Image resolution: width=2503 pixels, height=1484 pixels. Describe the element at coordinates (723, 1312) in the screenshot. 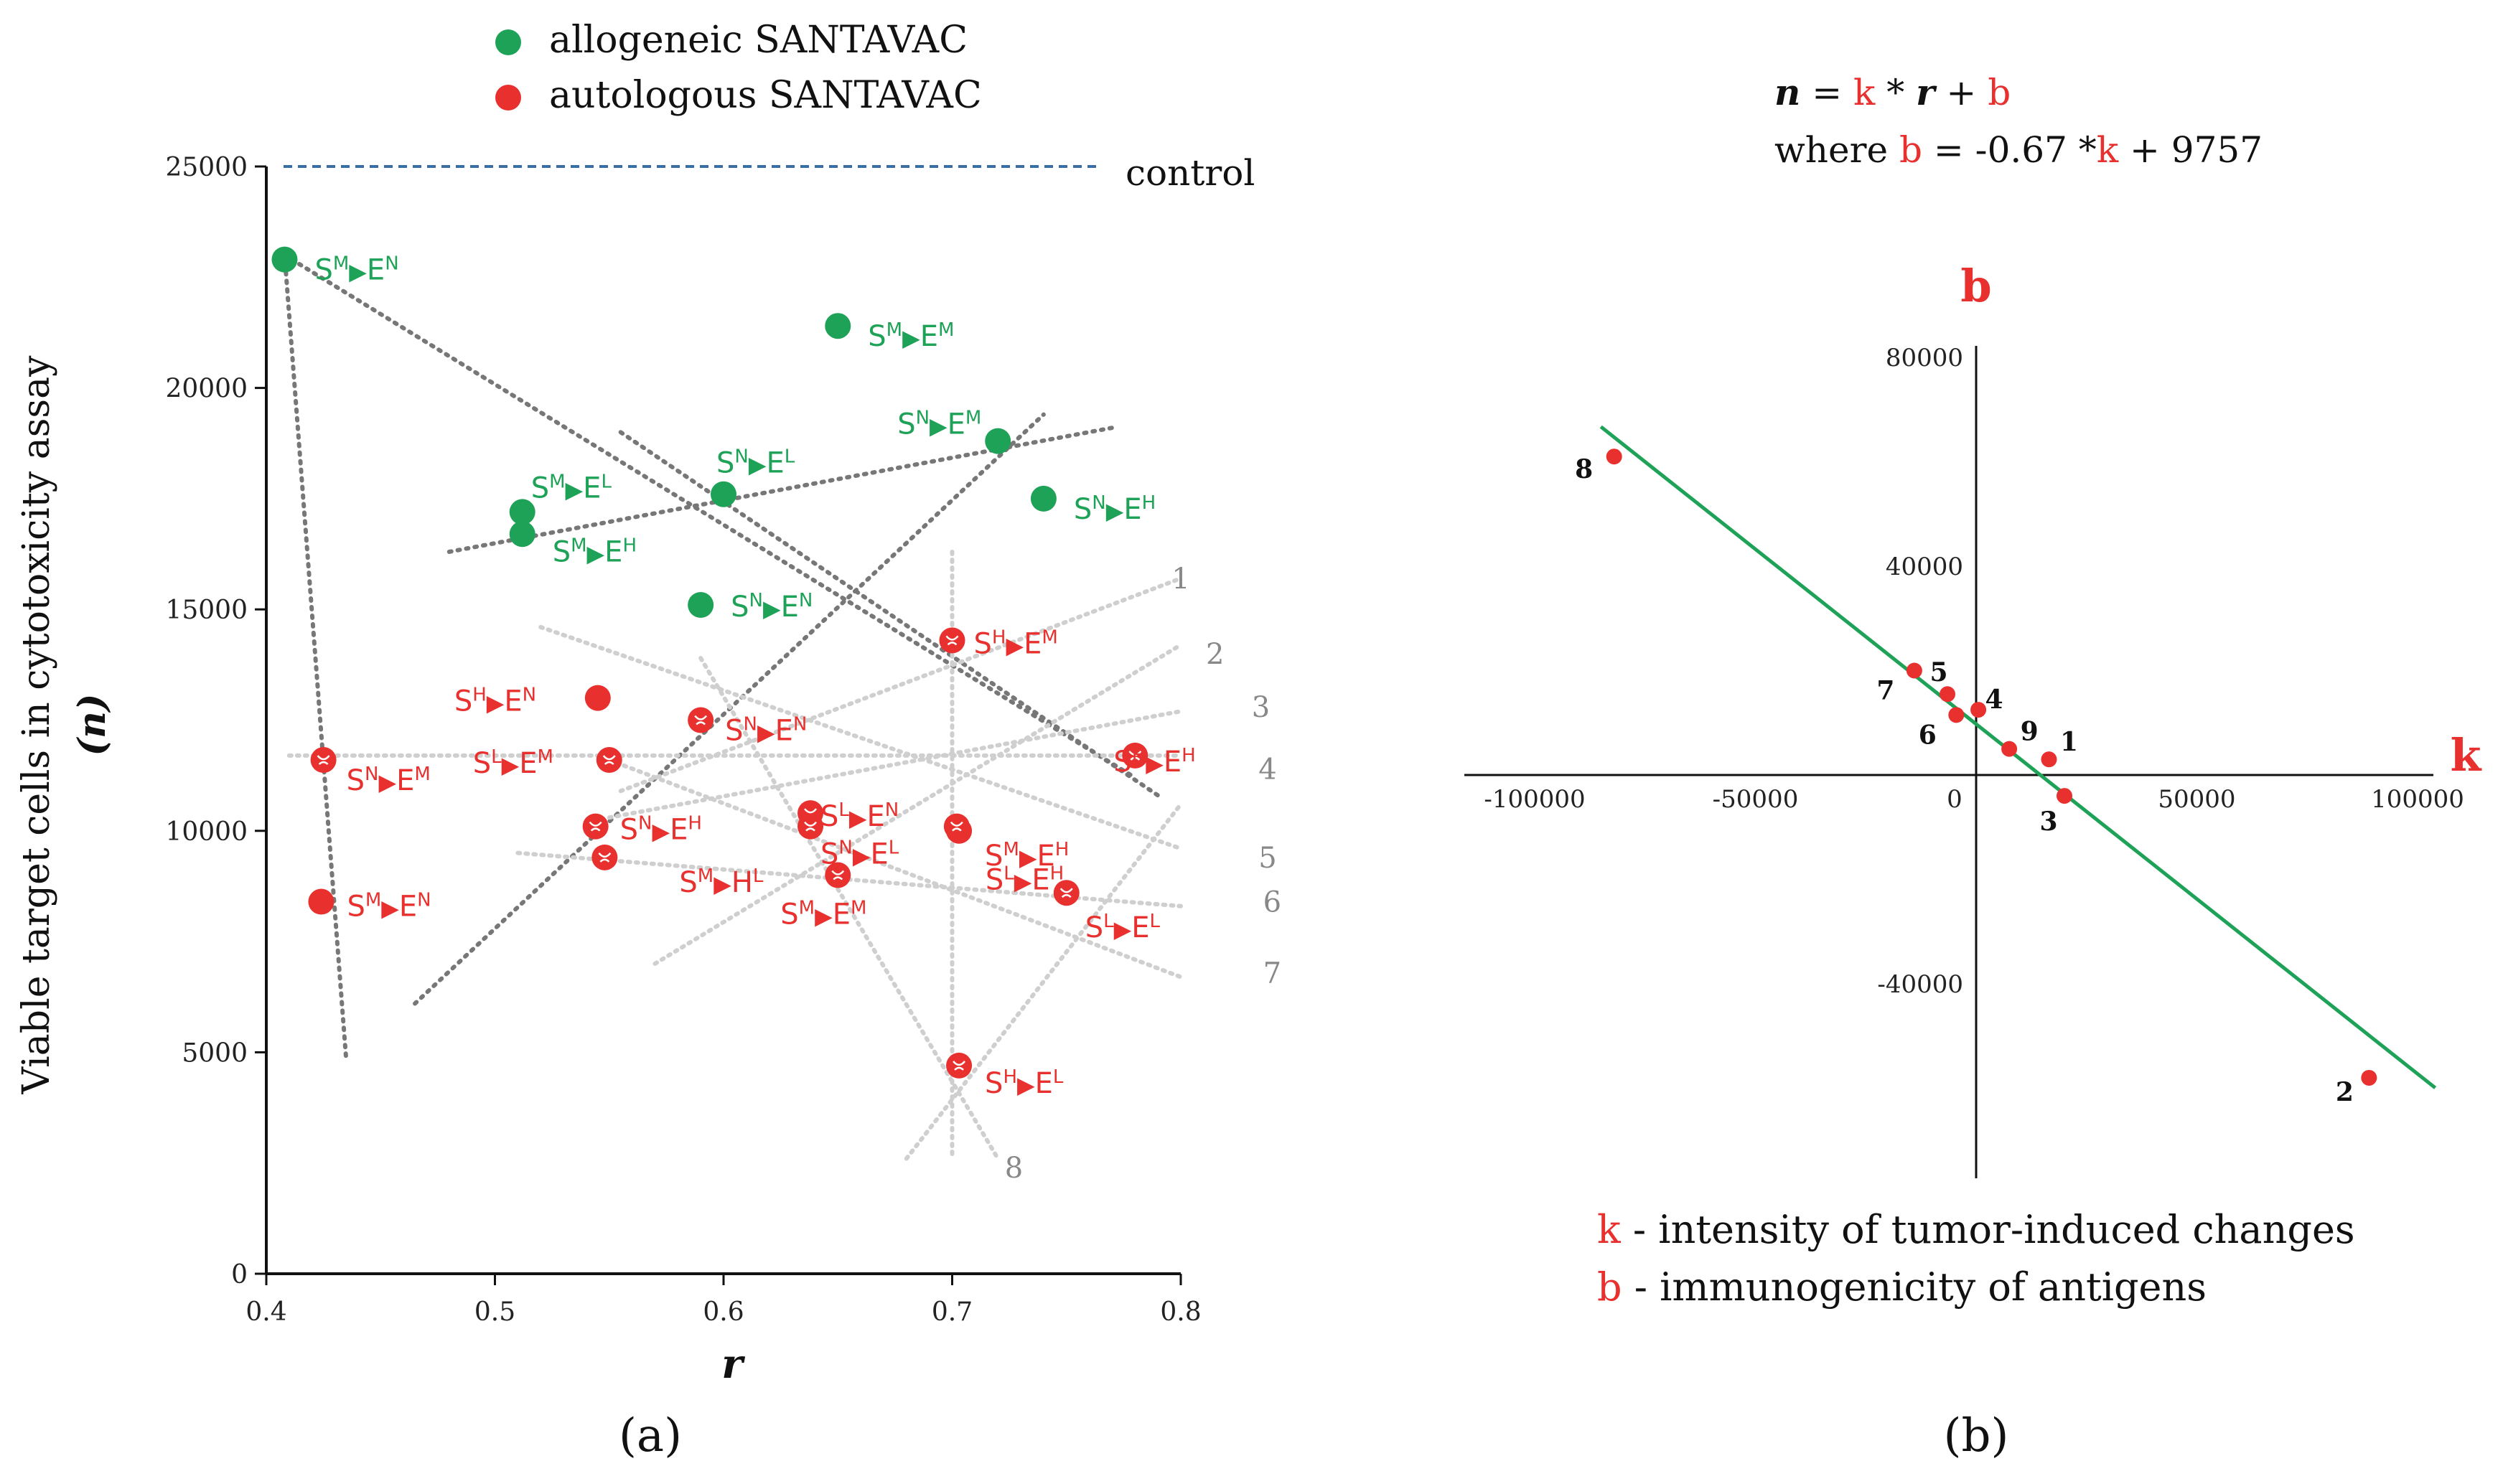

I see `x-tick-label-a: 0.6` at that location.